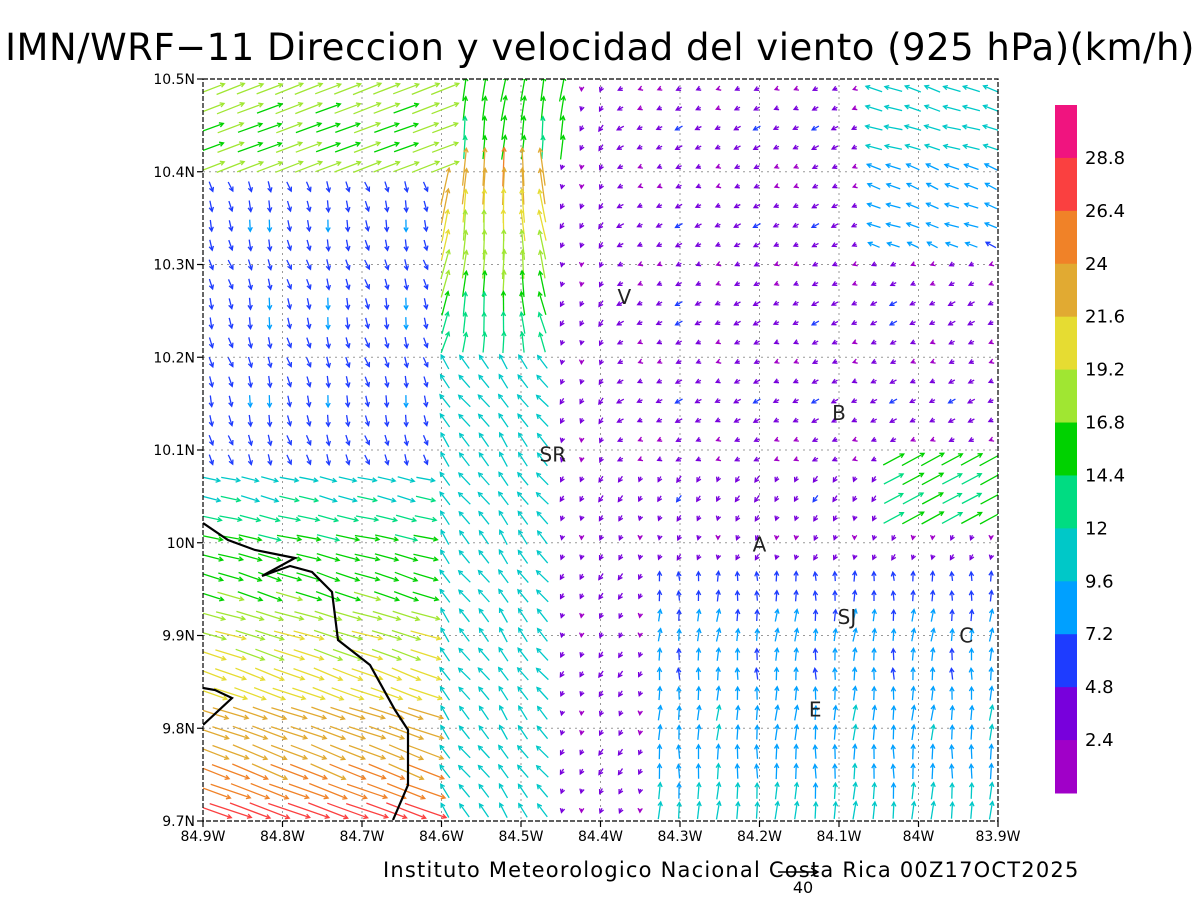 This screenshot has height=900, width=1200. I want to click on colorbar-label: 9.6, so click(1099, 581).